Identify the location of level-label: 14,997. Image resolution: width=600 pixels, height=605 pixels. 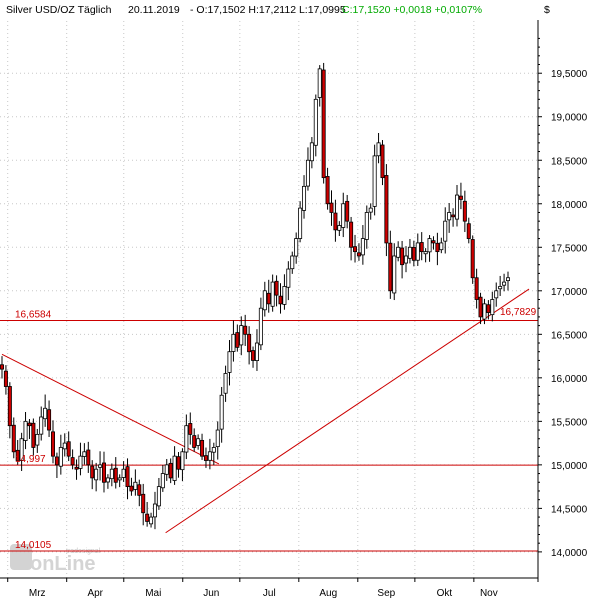
(30, 459).